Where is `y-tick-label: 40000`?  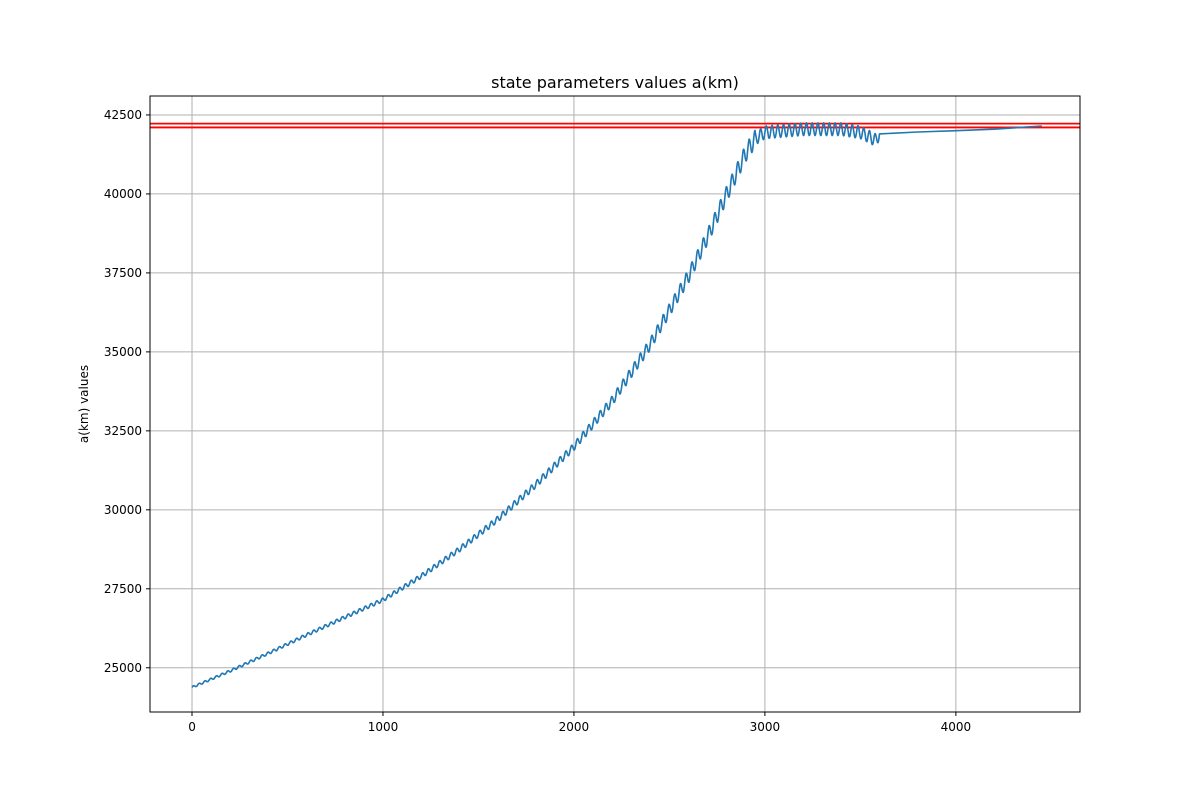
y-tick-label: 40000 is located at coordinates (123, 194).